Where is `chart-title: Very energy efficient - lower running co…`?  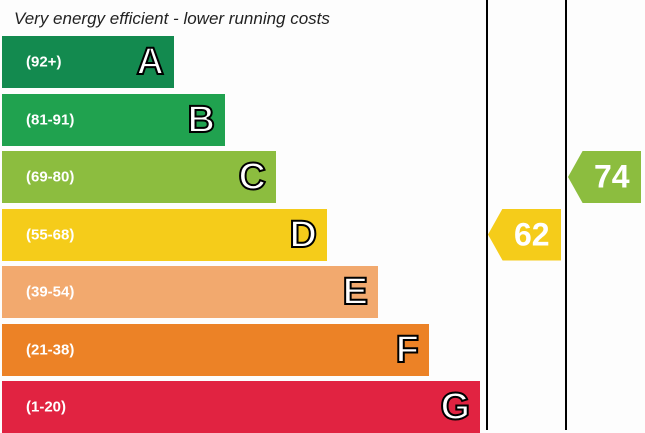 chart-title: Very energy efficient - lower running co… is located at coordinates (172, 18).